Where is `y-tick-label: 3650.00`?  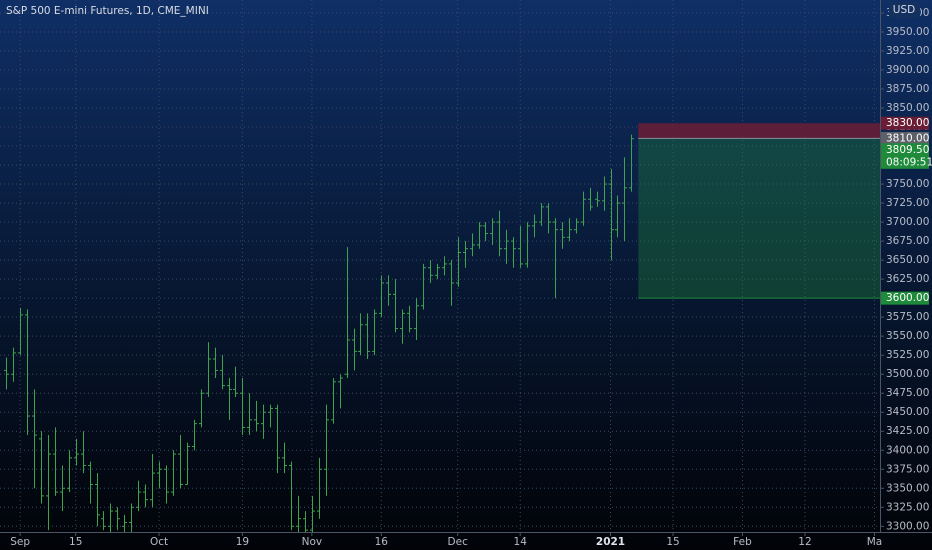 y-tick-label: 3650.00 is located at coordinates (907, 260).